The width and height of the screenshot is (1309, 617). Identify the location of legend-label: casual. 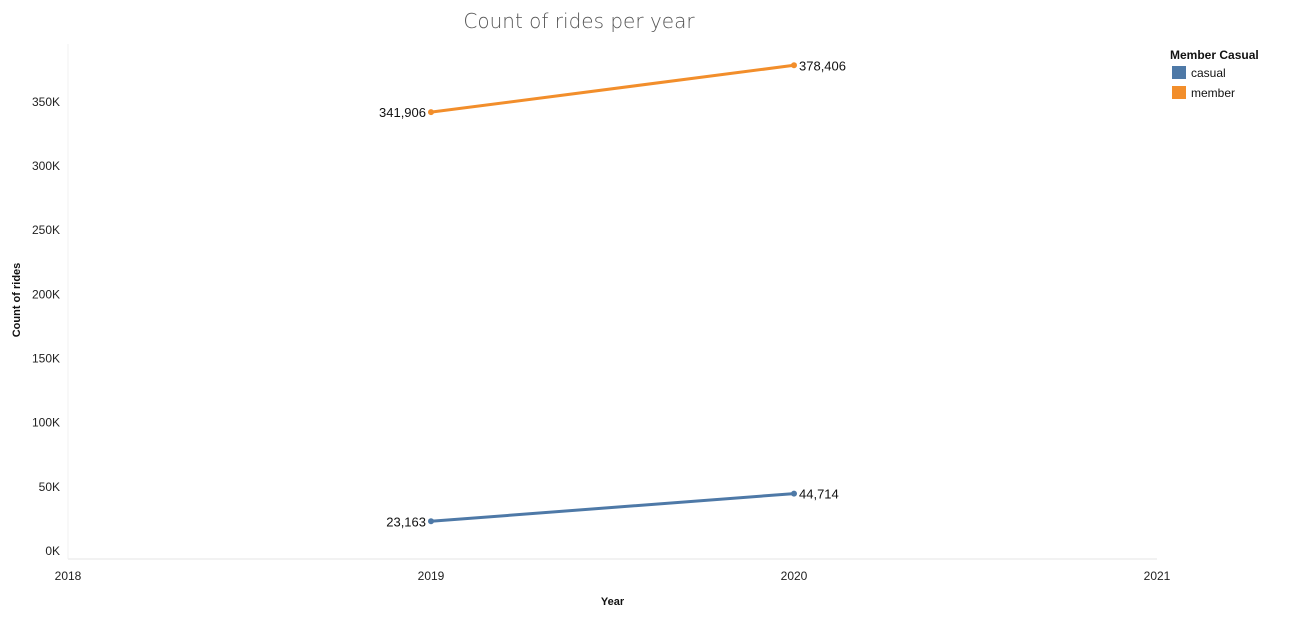
(1208, 73).